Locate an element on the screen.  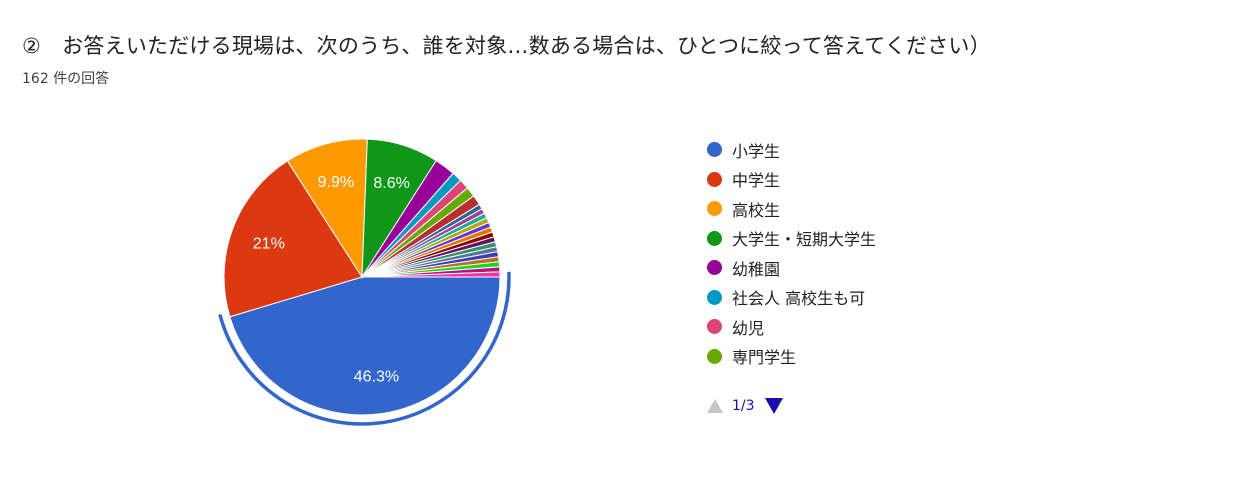
legend-item: 小学生 is located at coordinates (791, 150).